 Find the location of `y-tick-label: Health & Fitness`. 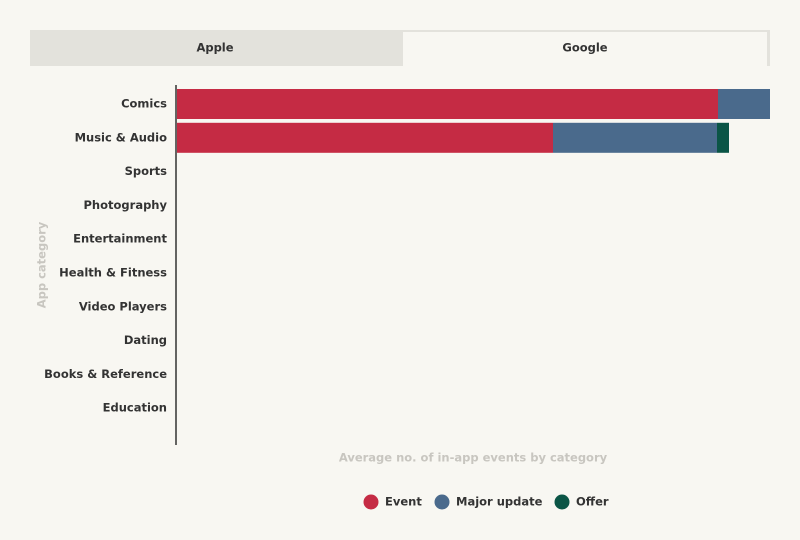

y-tick-label: Health & Fitness is located at coordinates (113, 273).